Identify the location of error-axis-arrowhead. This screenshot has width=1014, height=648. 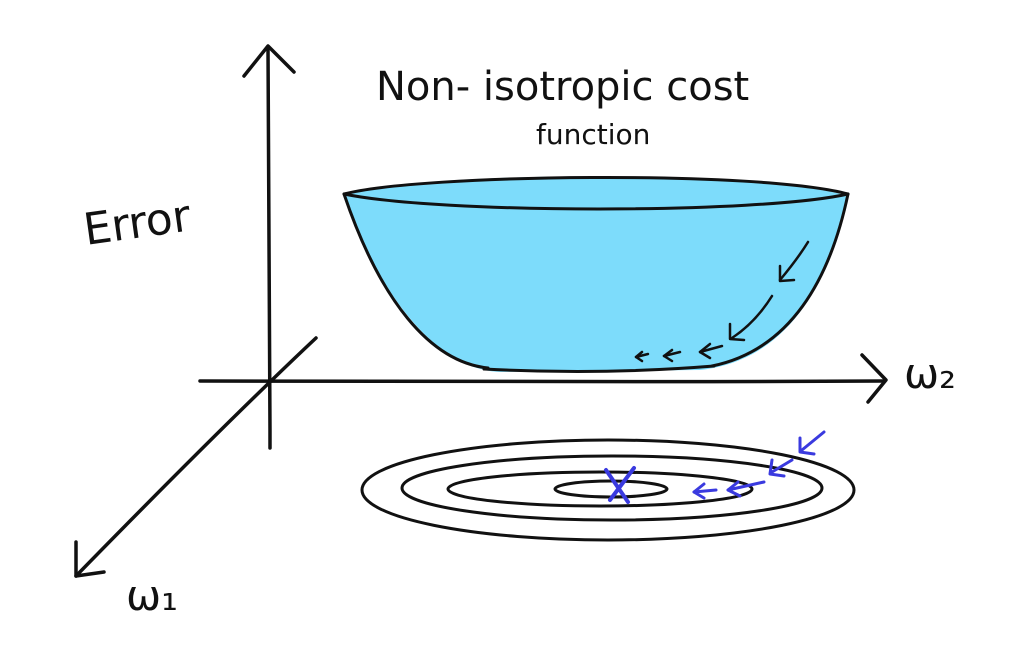
(269, 61).